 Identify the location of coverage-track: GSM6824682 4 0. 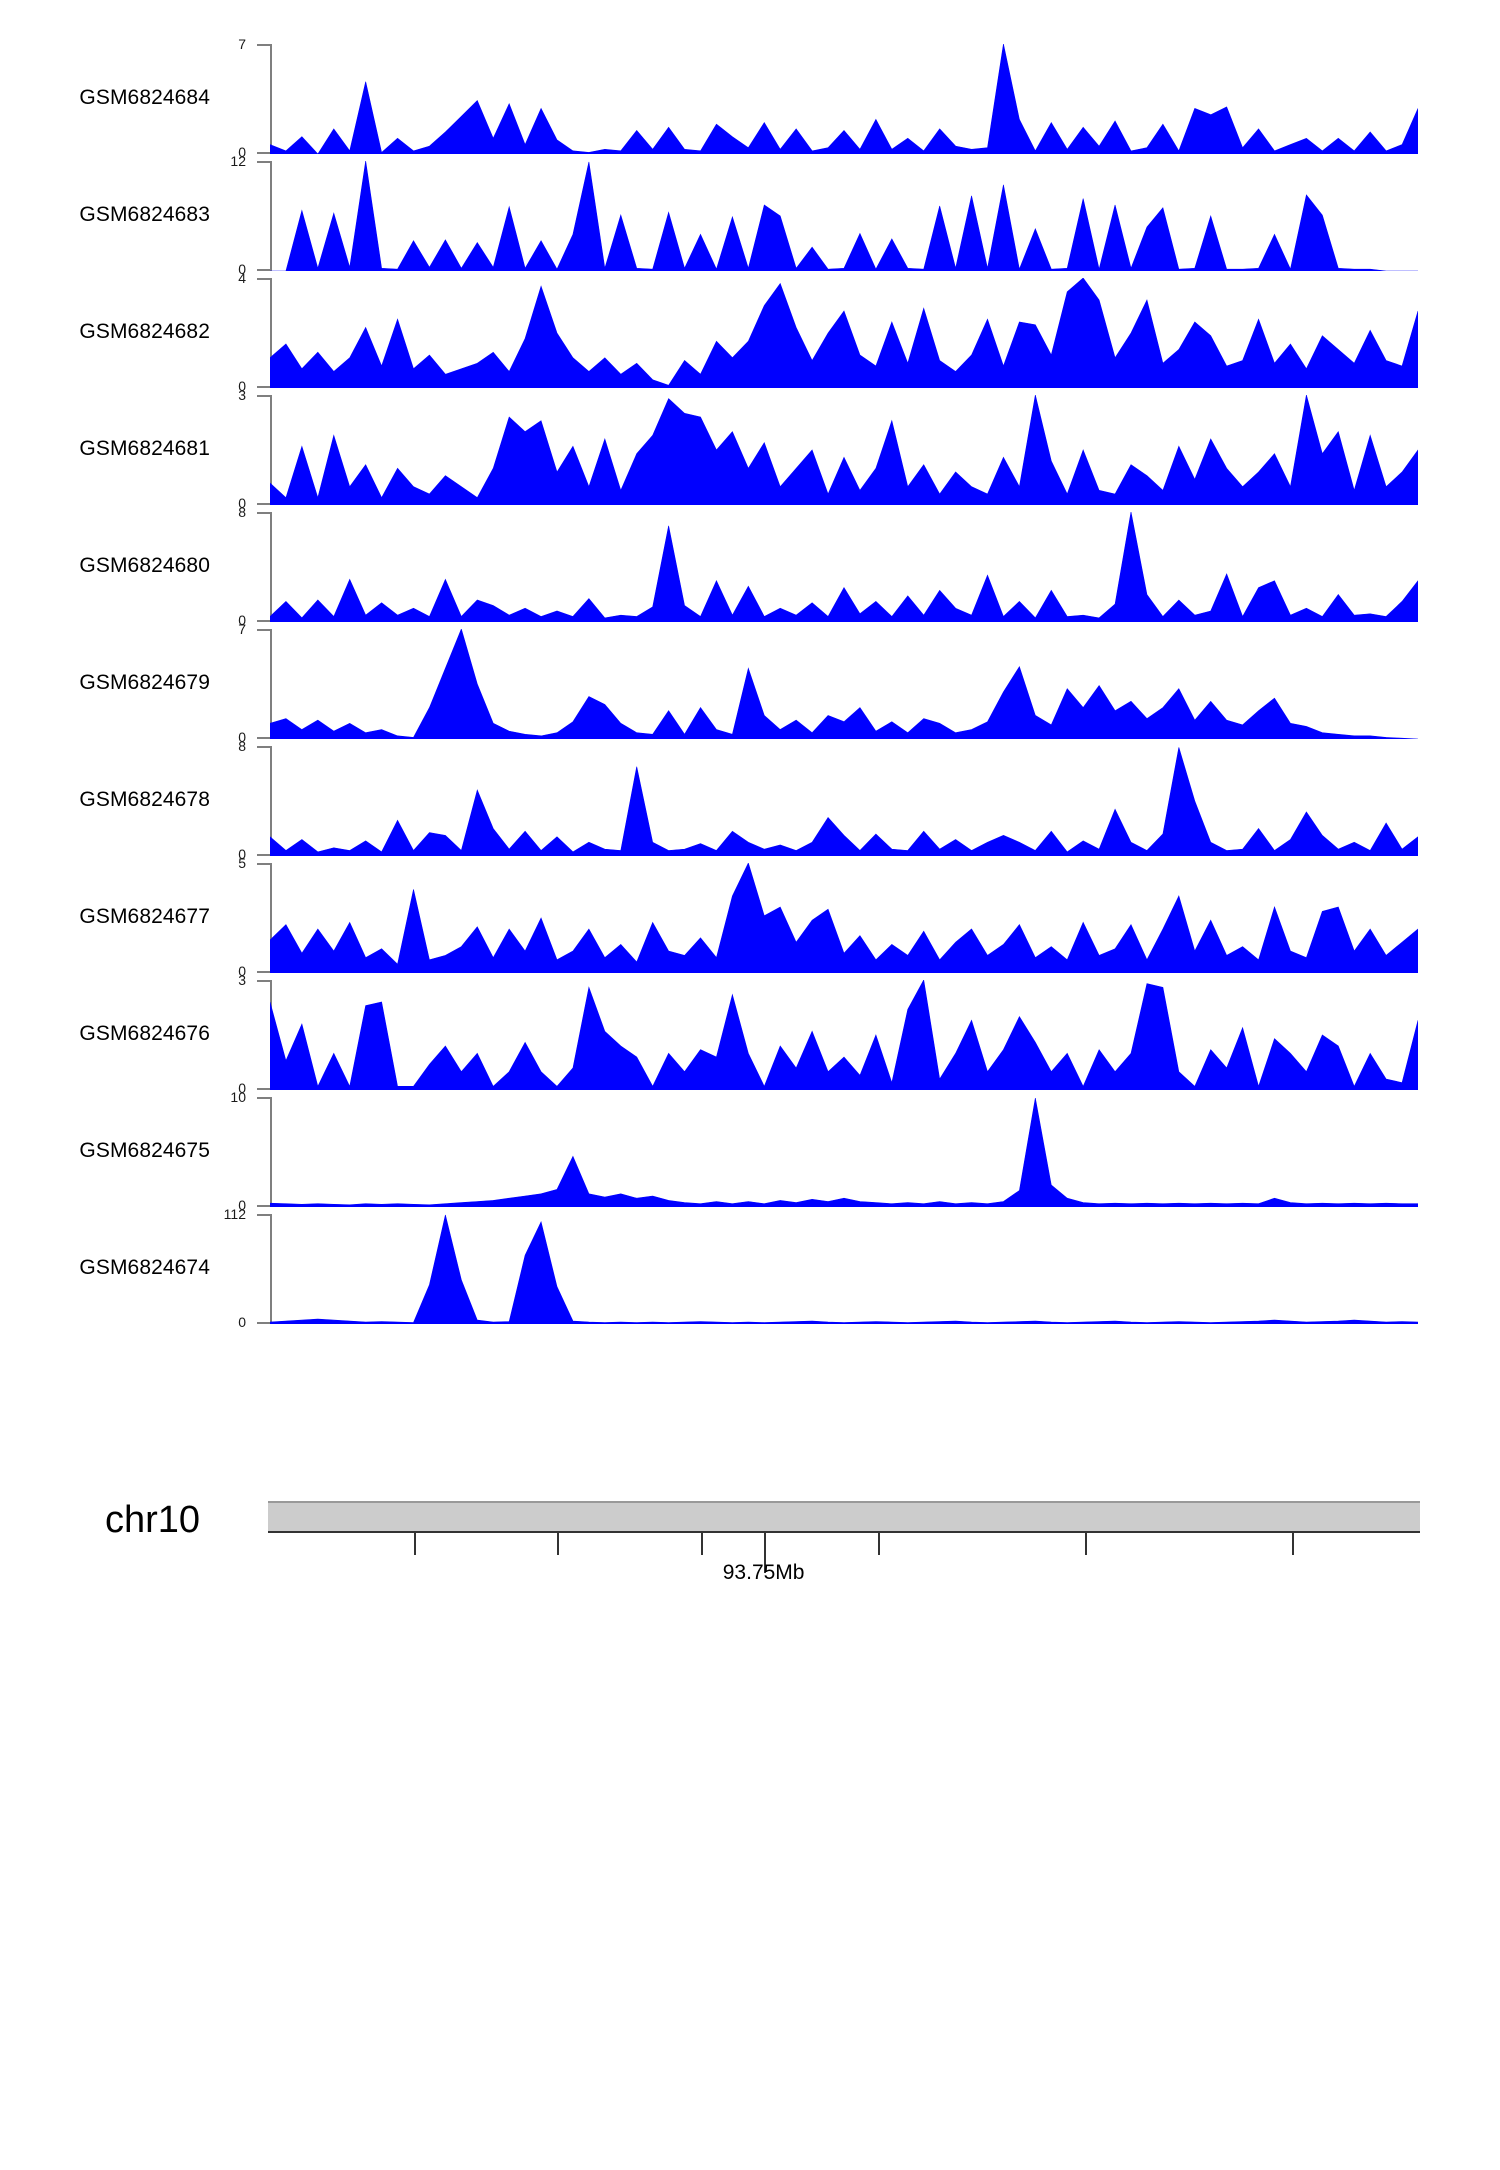
(750, 332).